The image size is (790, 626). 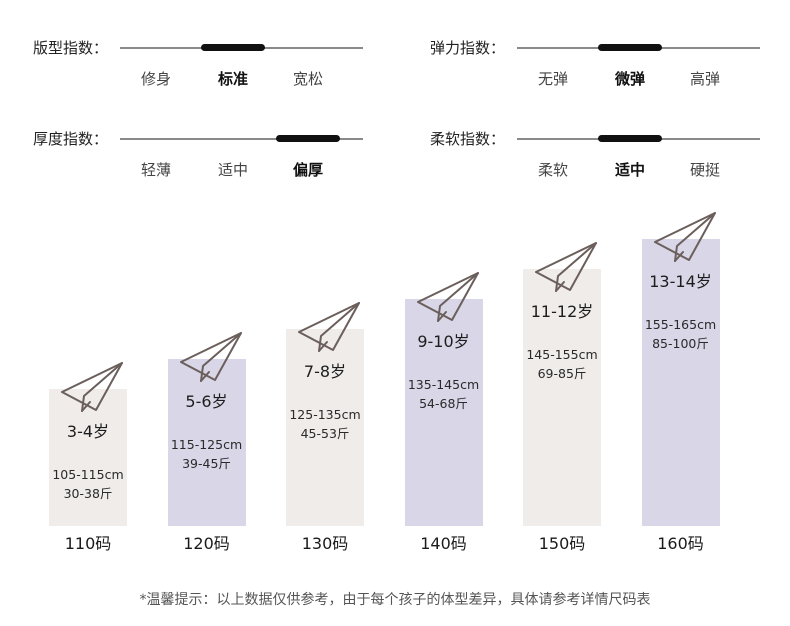 What do you see at coordinates (71, 139) in the screenshot?
I see `index-label: 厚度指数：` at bounding box center [71, 139].